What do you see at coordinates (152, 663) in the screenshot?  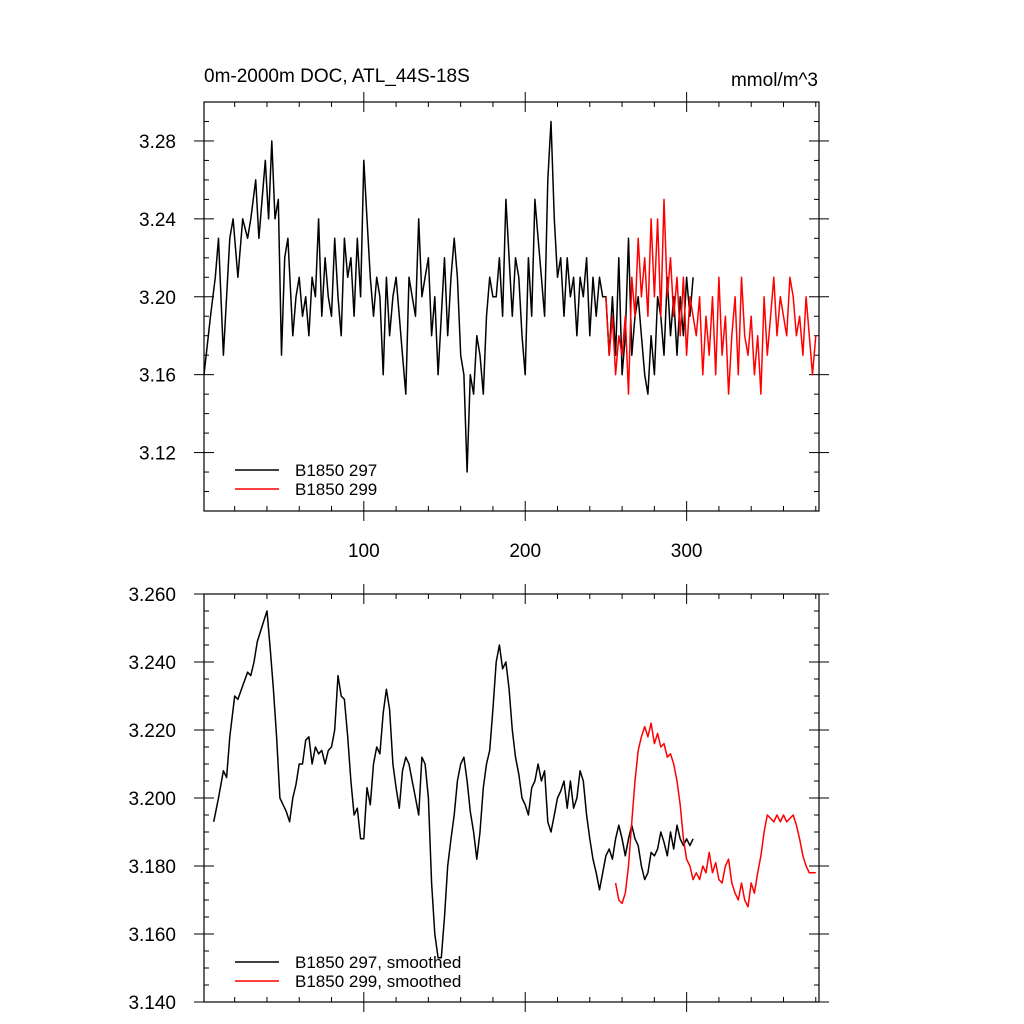 I see `y-tick-label: 3.240` at bounding box center [152, 663].